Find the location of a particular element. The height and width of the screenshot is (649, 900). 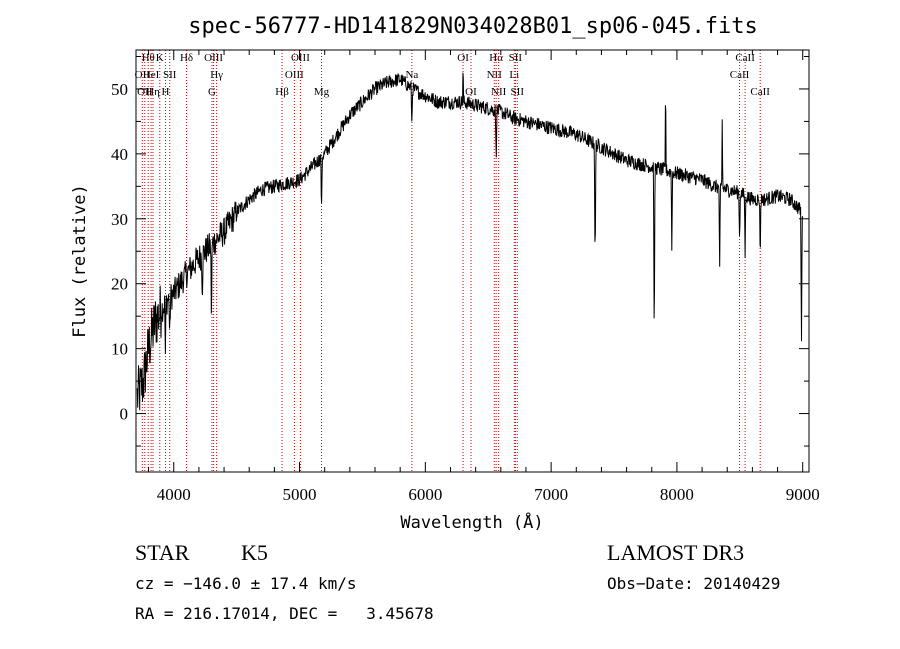

y-tick-label-3: 30 is located at coordinates (119, 219).